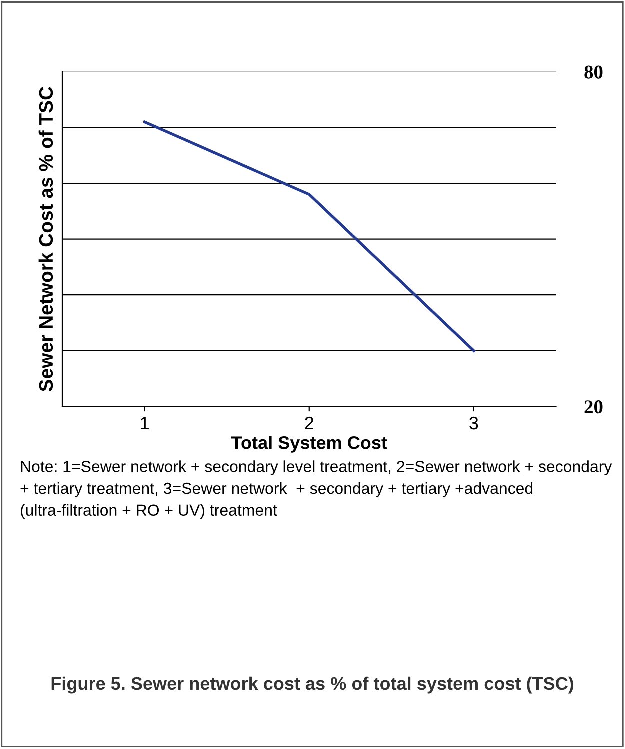 Image resolution: width=625 pixels, height=749 pixels. I want to click on x-tick-label: 2, so click(309, 423).